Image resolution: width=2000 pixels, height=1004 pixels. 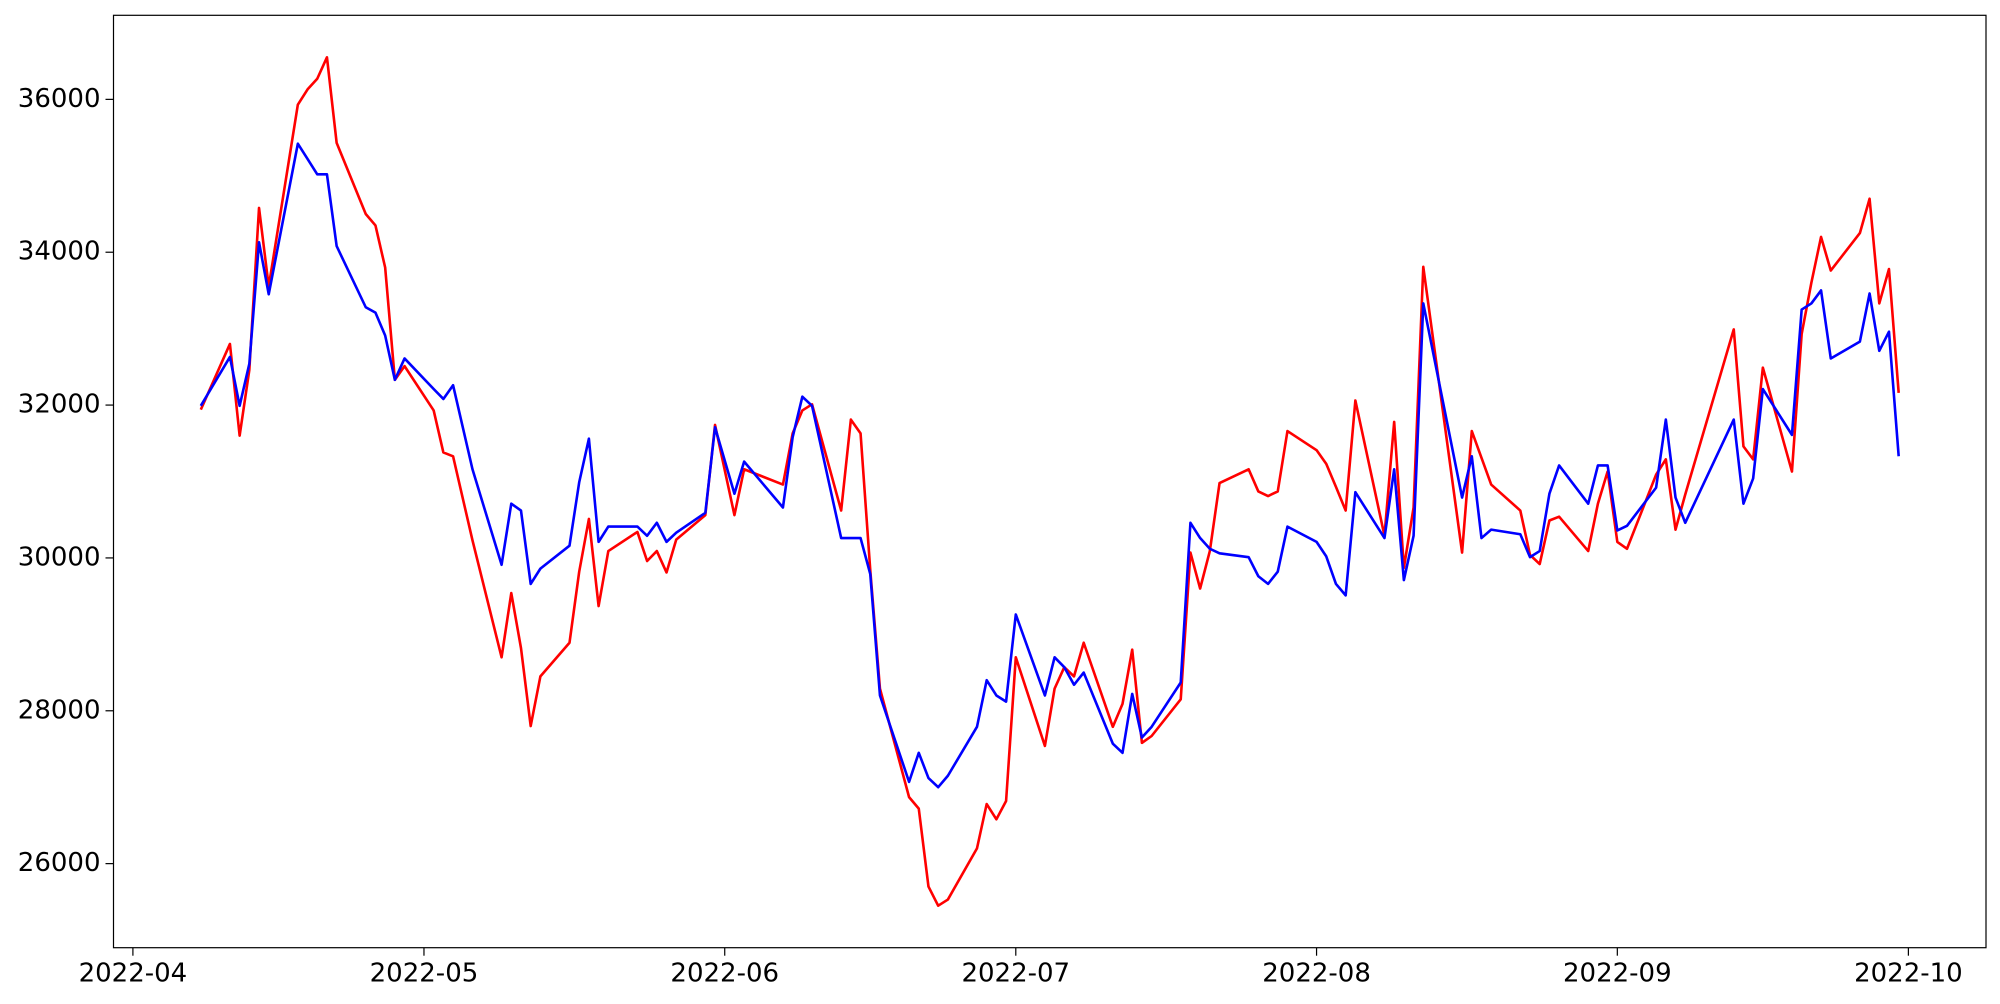 What do you see at coordinates (59, 252) in the screenshot?
I see `y-tick-label: 34000` at bounding box center [59, 252].